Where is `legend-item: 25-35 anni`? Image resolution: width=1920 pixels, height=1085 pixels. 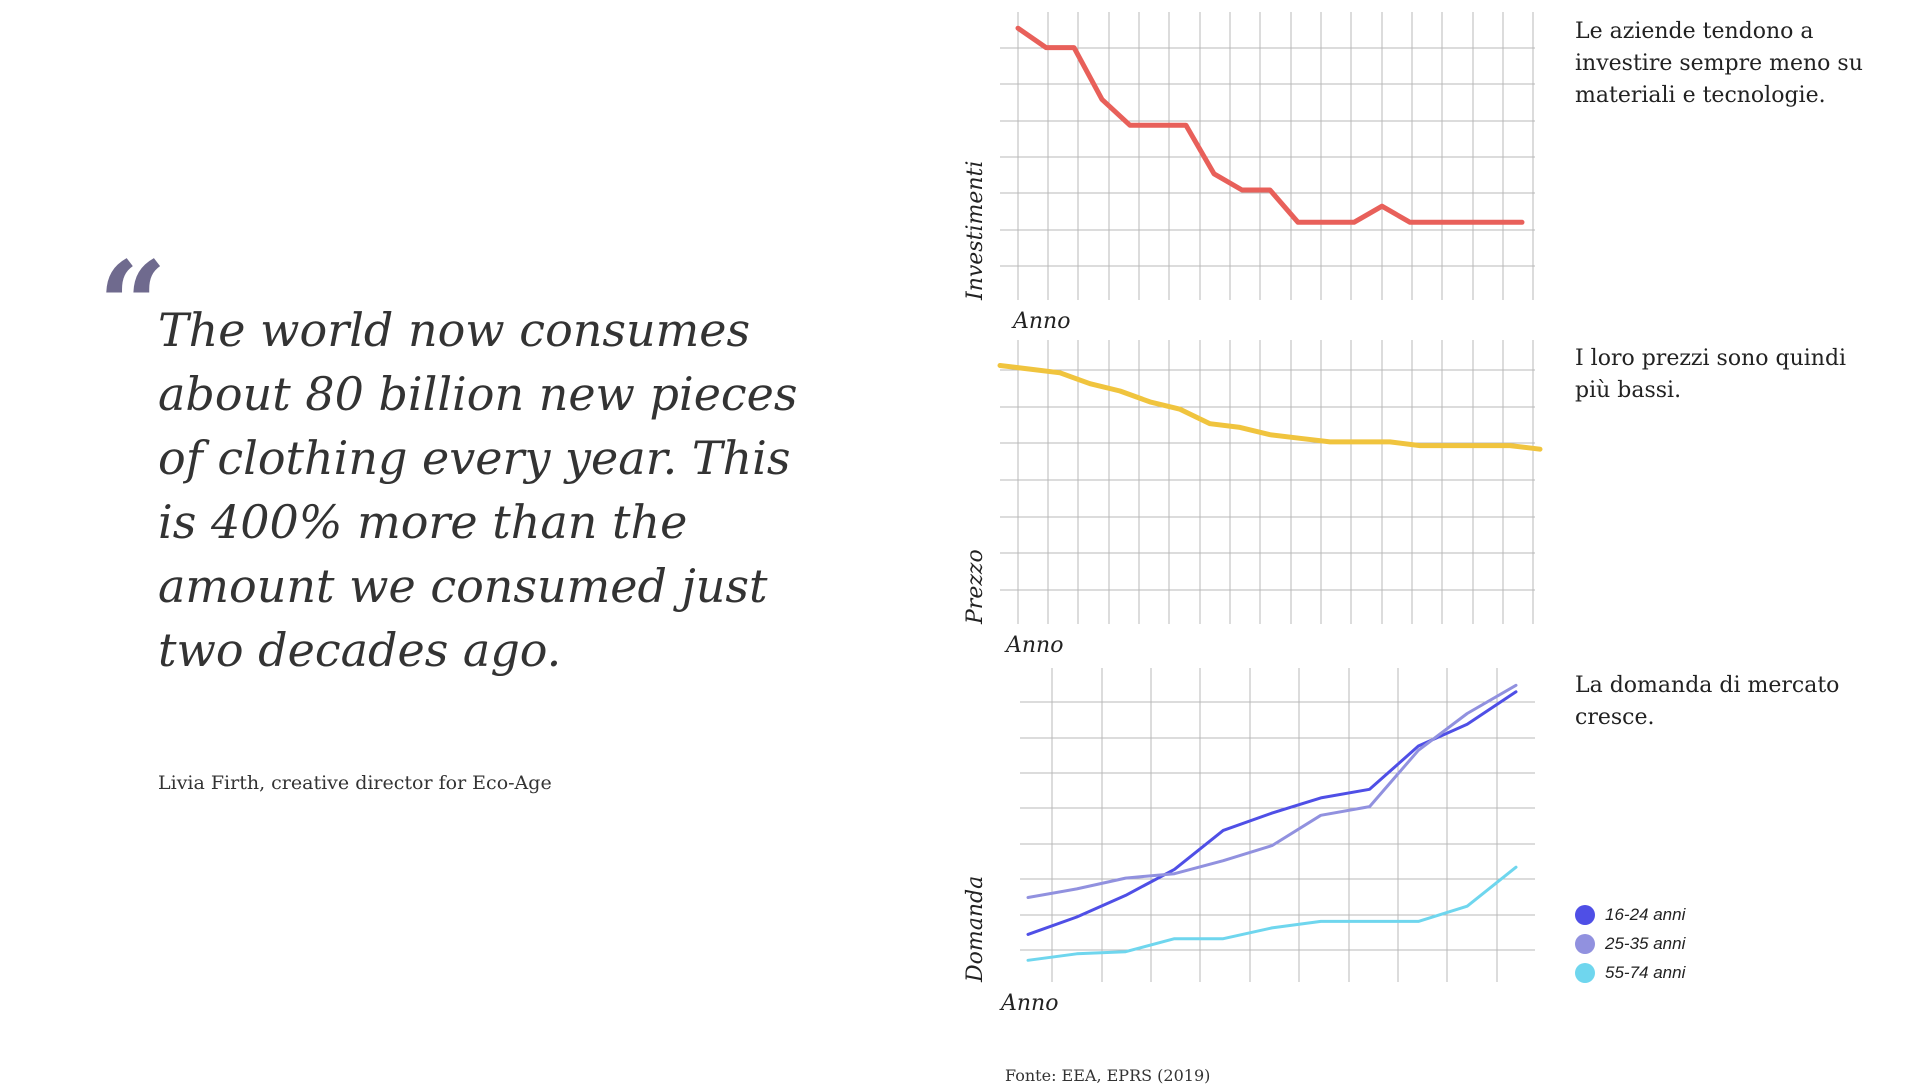
legend-item: 25-35 anni is located at coordinates (1630, 943).